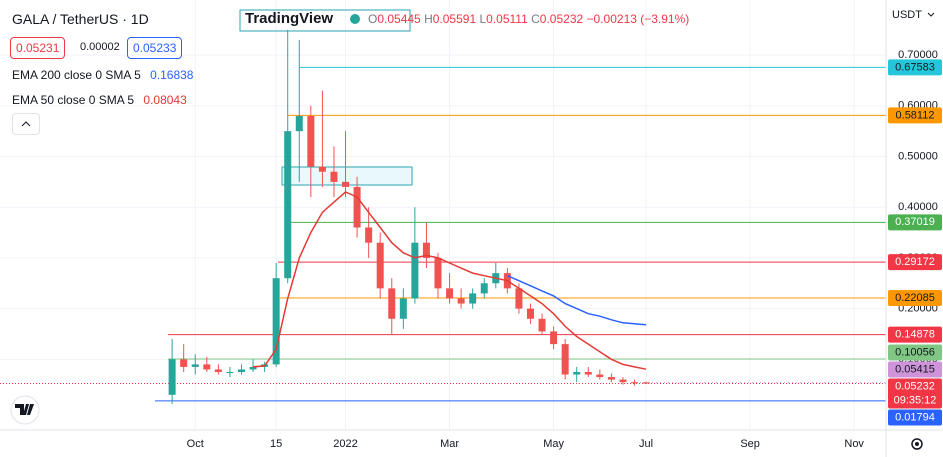 Image resolution: width=943 pixels, height=457 pixels. I want to click on indicator-value: 0.08043, so click(165, 100).